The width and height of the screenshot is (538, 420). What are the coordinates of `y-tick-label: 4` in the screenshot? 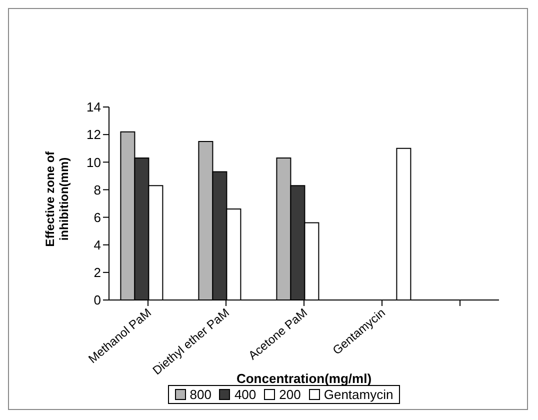 It's located at (97, 244).